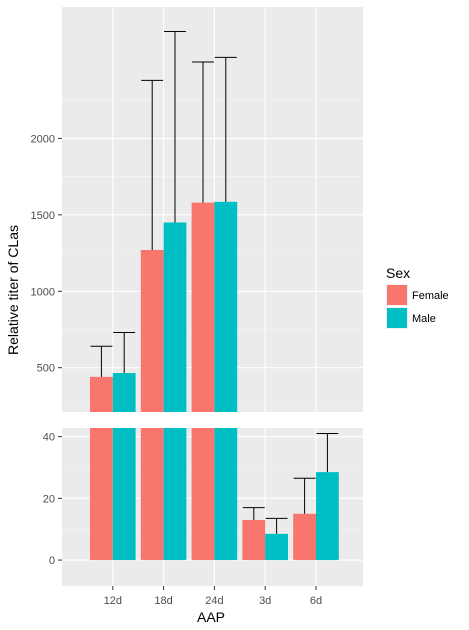  Describe the element at coordinates (327, 516) in the screenshot. I see `bar-male-6d-lower` at that location.